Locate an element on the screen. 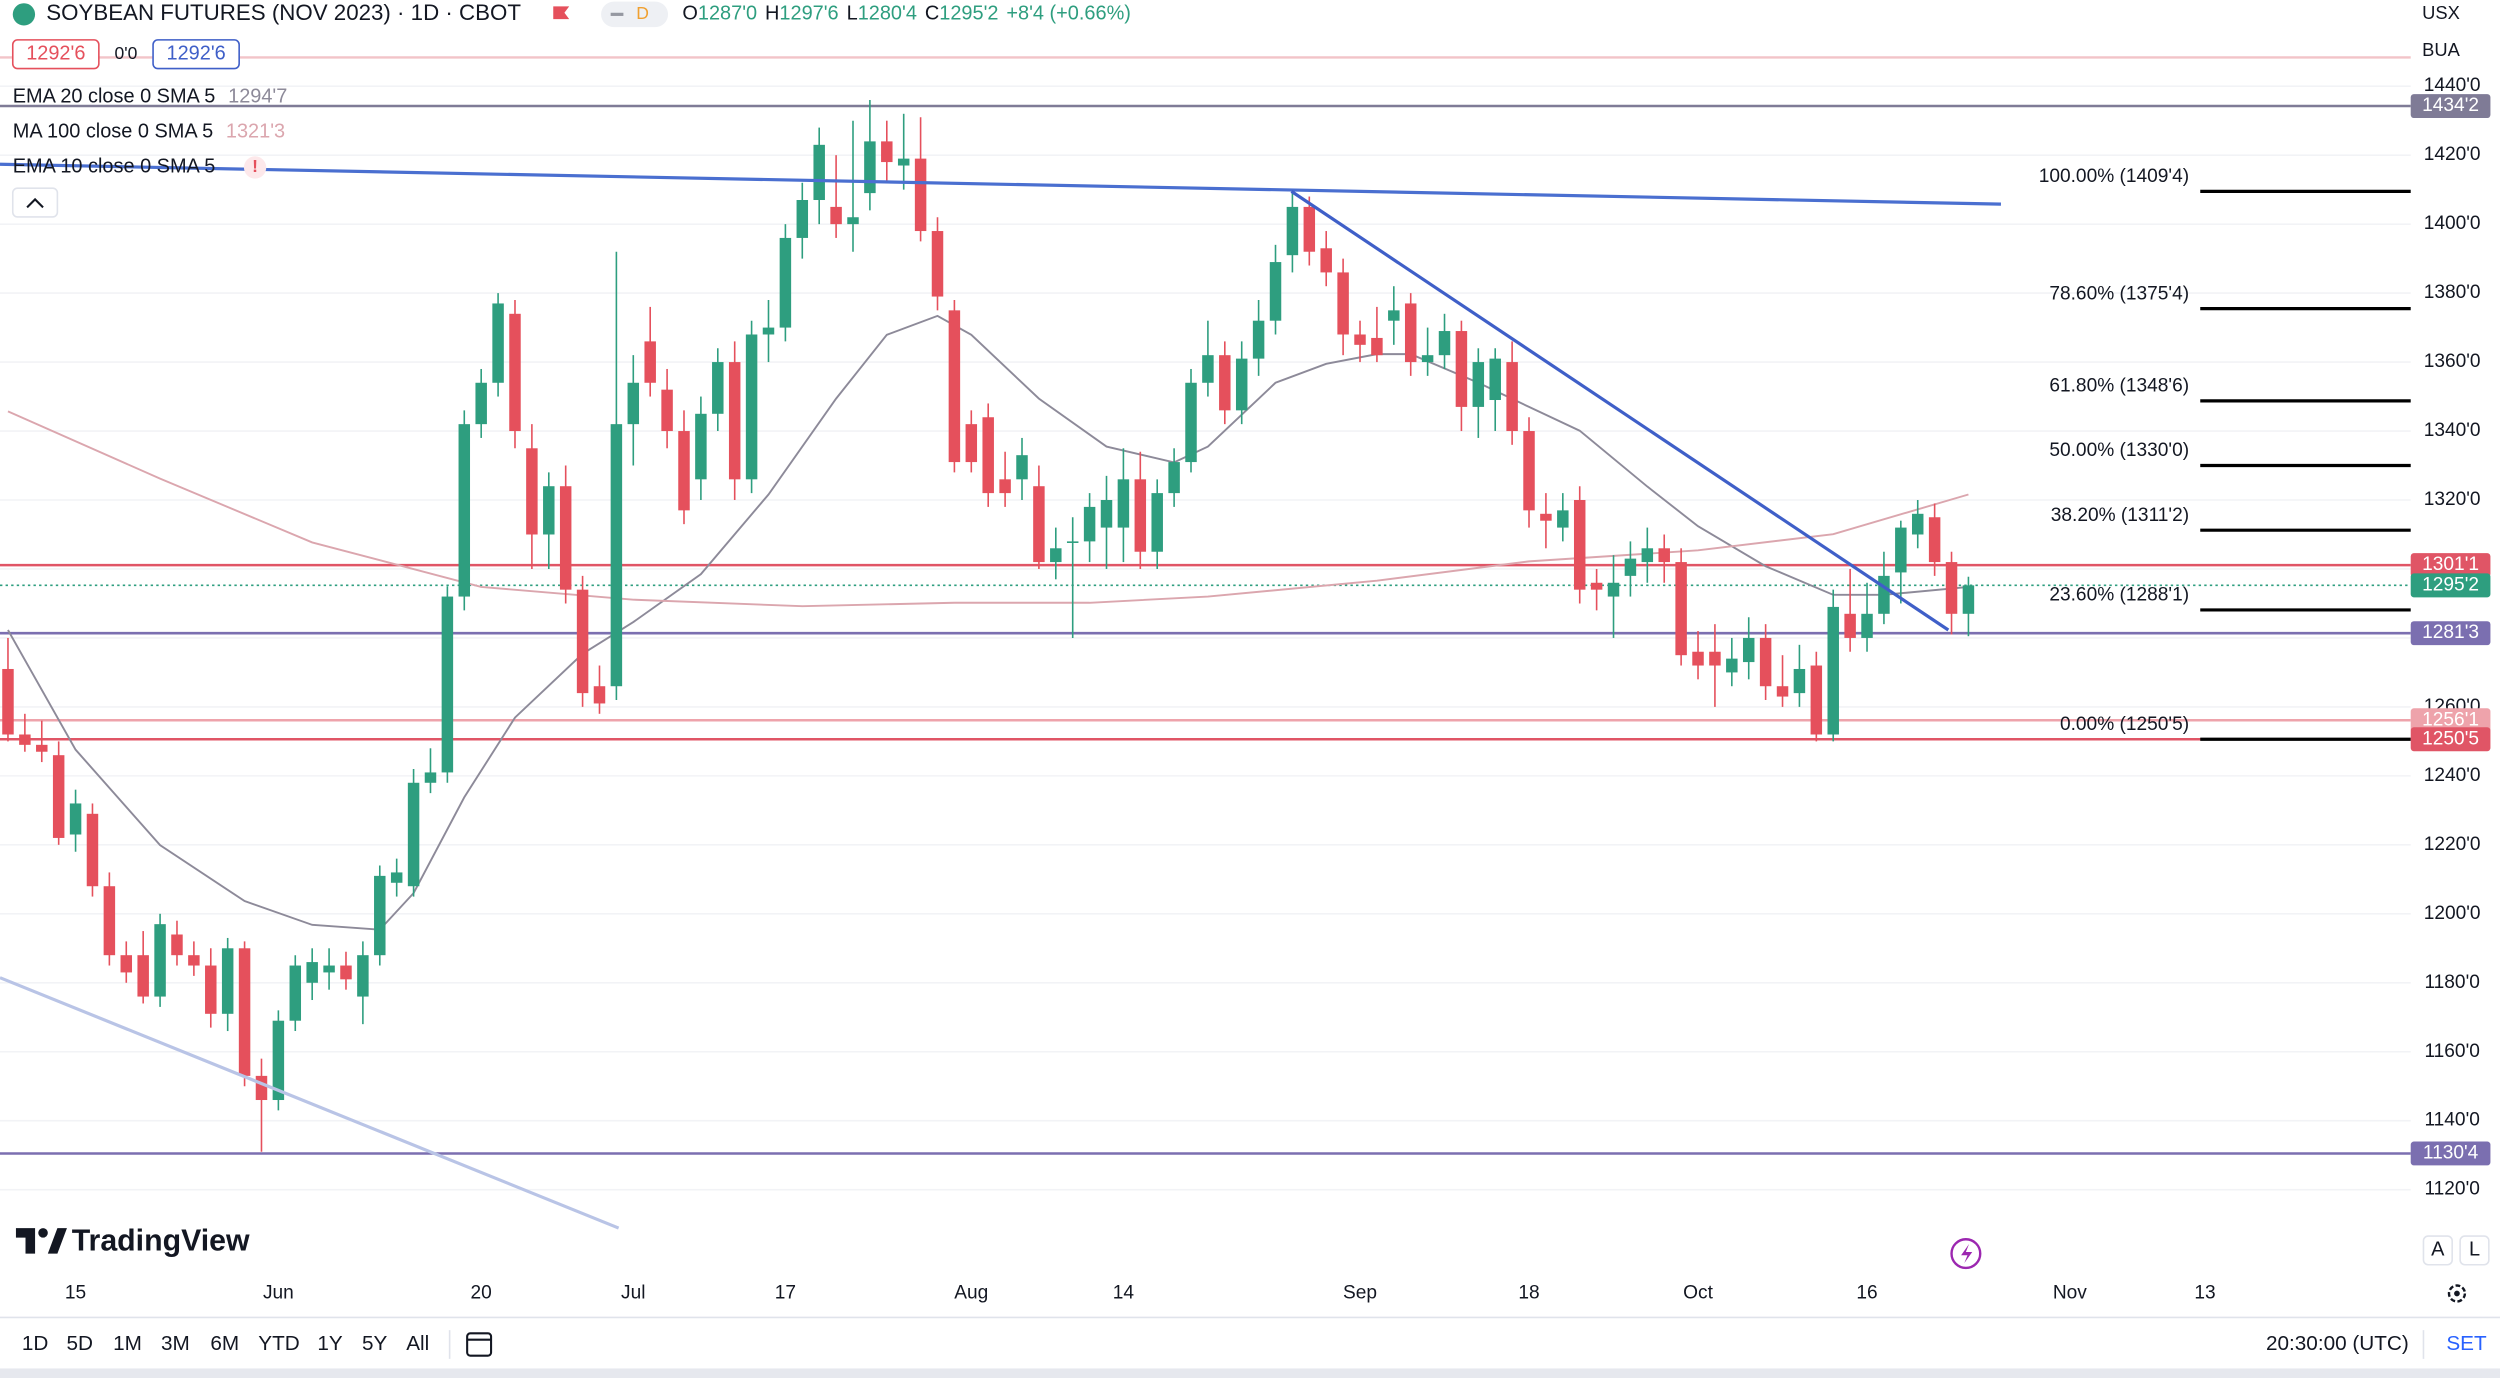 The image size is (2500, 1378). buy-button is located at coordinates (196, 54).